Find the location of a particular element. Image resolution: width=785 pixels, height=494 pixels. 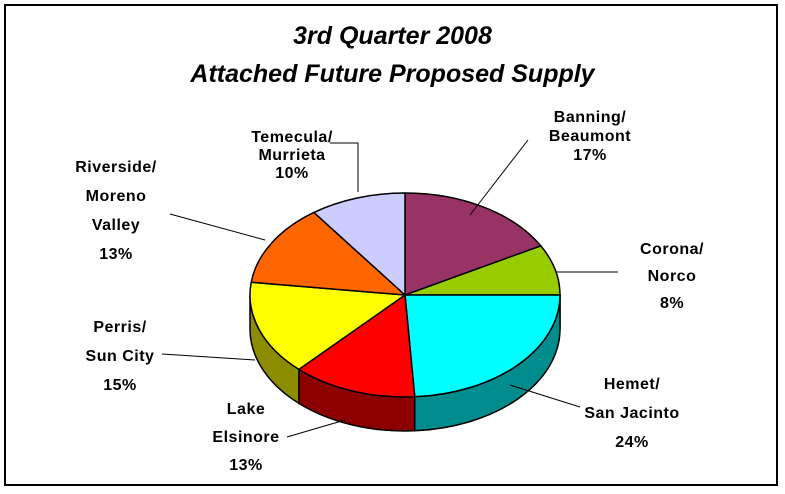

chart-subtitle: Attached Future Proposed Supply is located at coordinates (392, 74).